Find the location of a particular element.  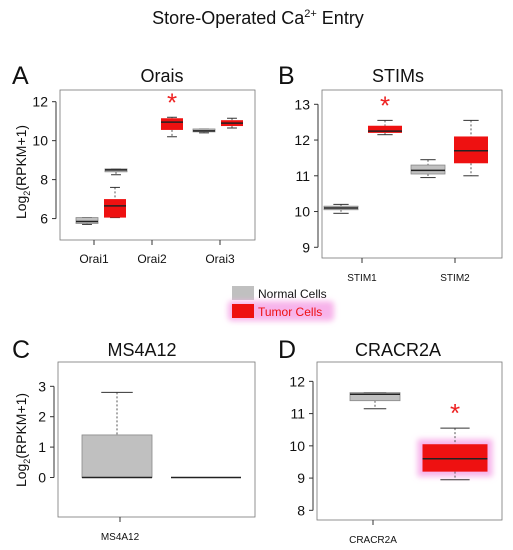

x-tick-label: STIM1 is located at coordinates (362, 278).